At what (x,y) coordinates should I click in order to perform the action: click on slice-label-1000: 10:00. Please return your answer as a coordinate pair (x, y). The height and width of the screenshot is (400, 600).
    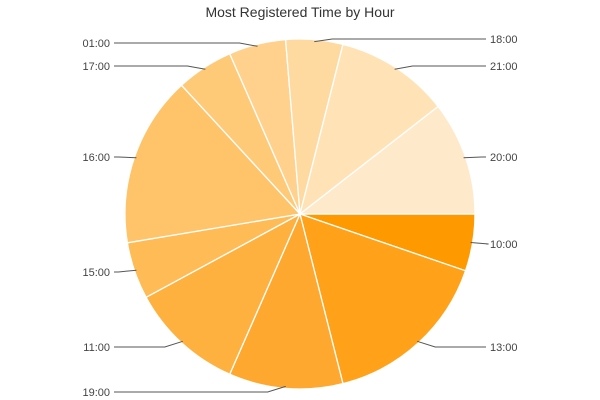
    Looking at the image, I should click on (504, 245).